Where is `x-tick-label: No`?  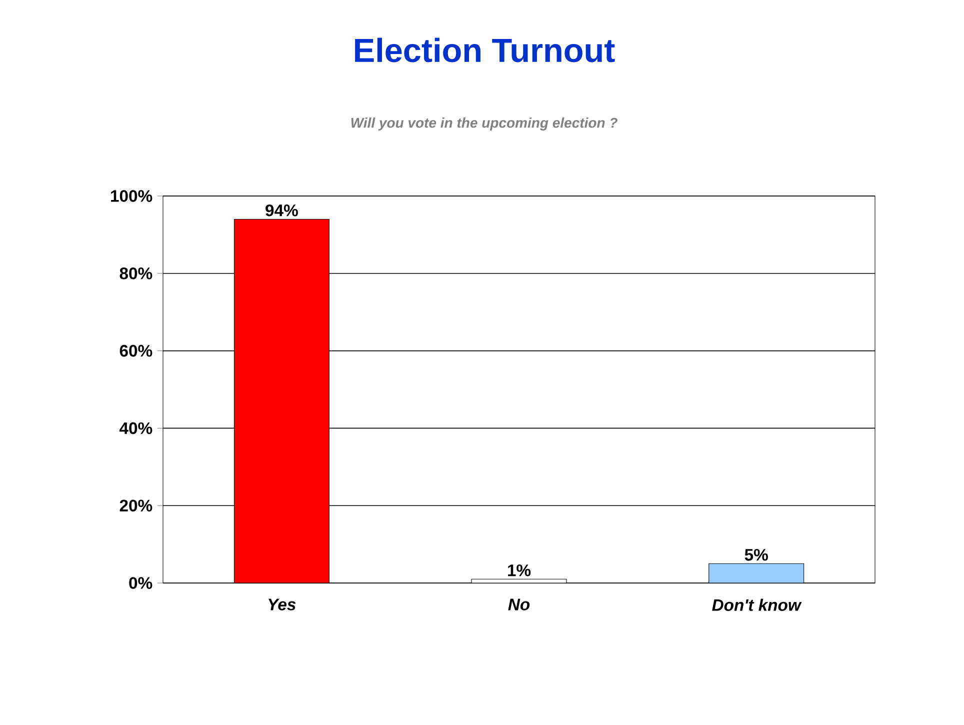
x-tick-label: No is located at coordinates (519, 604).